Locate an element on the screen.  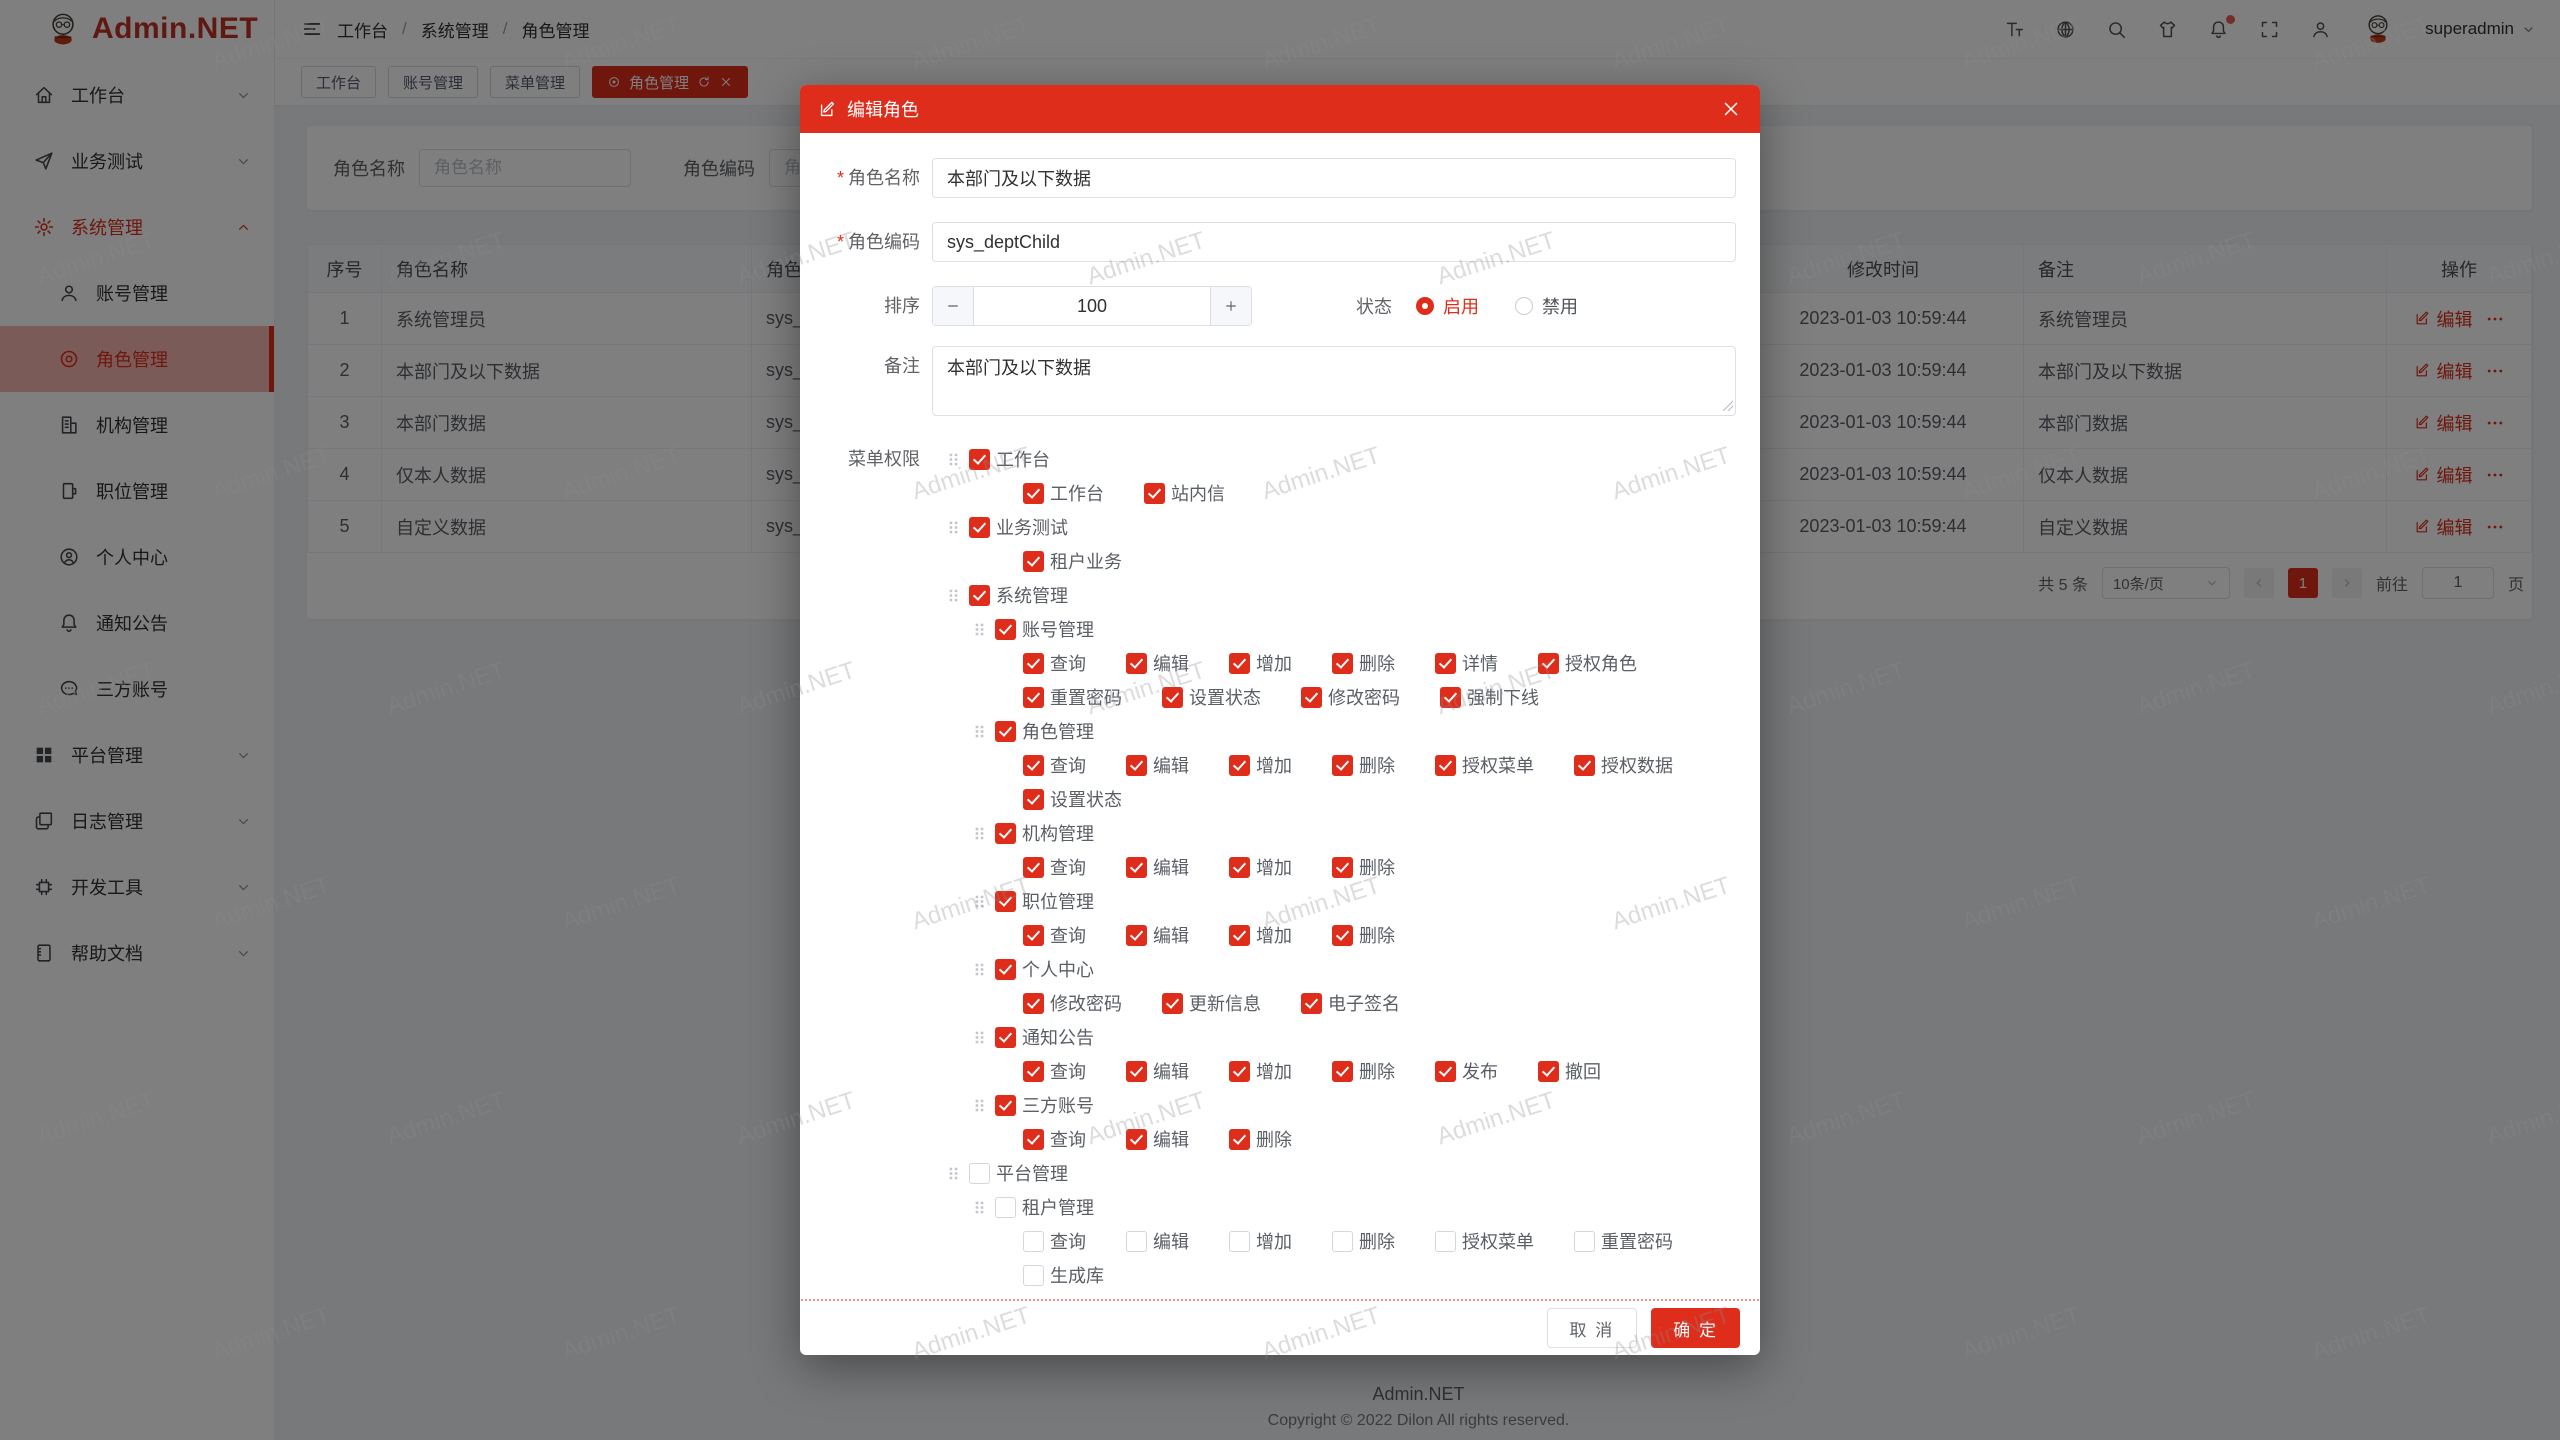
sort-value: 100 is located at coordinates (1092, 305).